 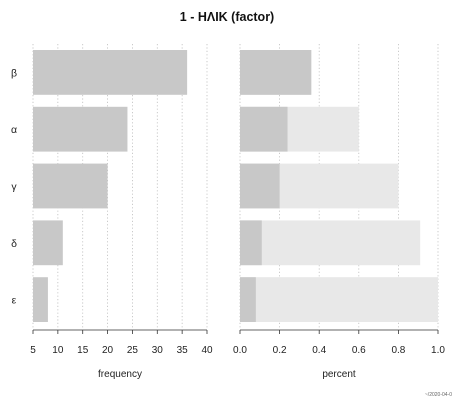 What do you see at coordinates (240, 350) in the screenshot?
I see `x-tick-label: 0.0` at bounding box center [240, 350].